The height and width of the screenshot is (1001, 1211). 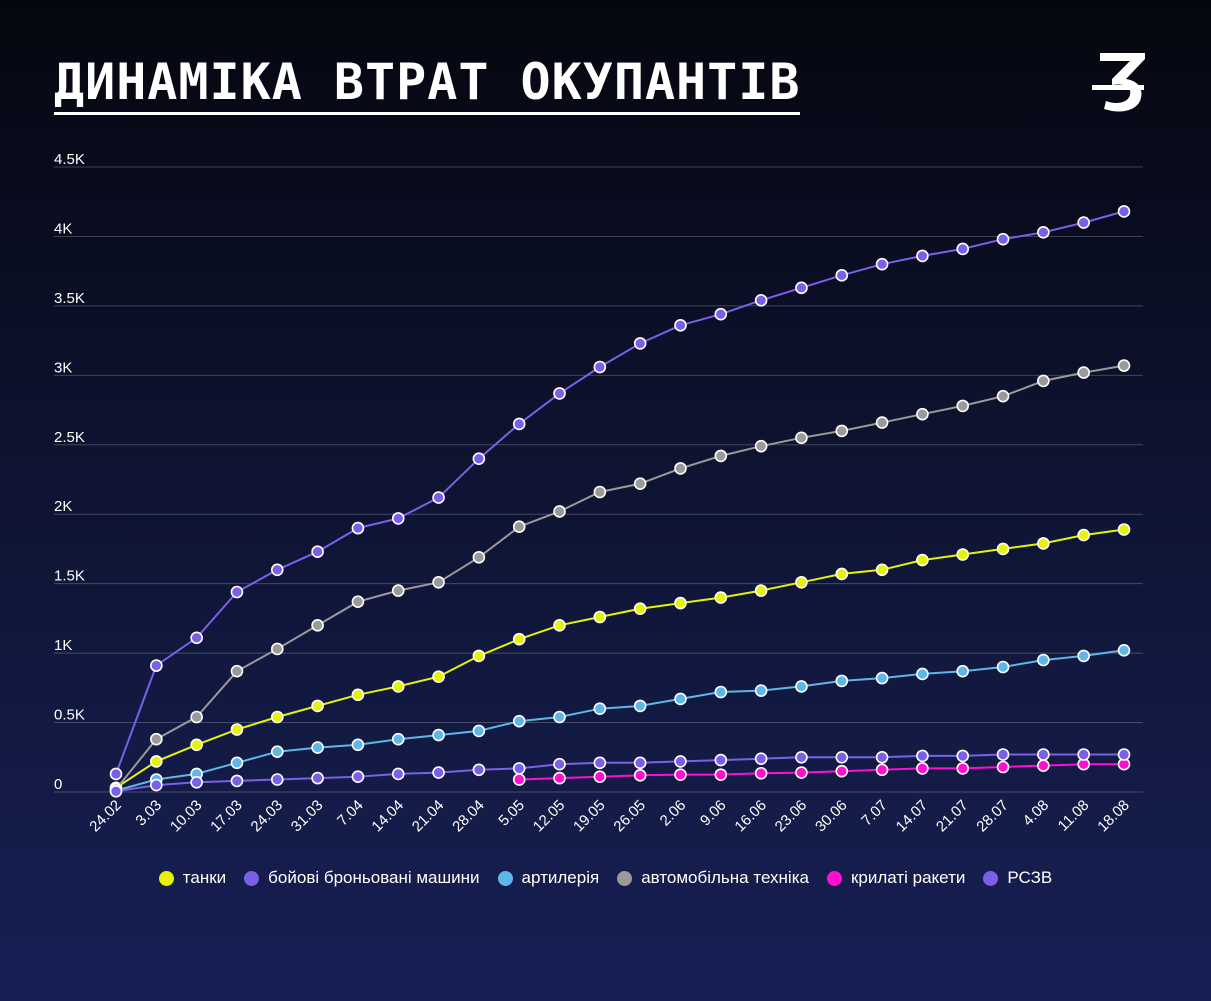 I want to click on legend-item: автомобільна техніка, so click(x=713, y=878).